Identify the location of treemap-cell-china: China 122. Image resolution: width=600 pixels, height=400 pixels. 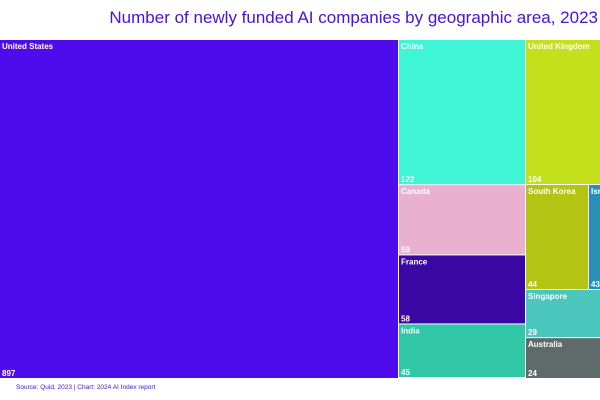
(462, 112).